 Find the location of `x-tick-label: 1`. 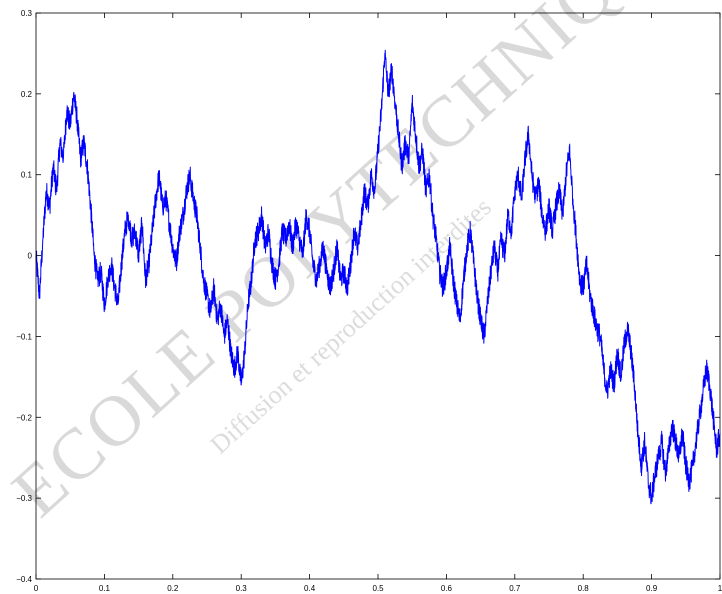

x-tick-label: 1 is located at coordinates (720, 588).